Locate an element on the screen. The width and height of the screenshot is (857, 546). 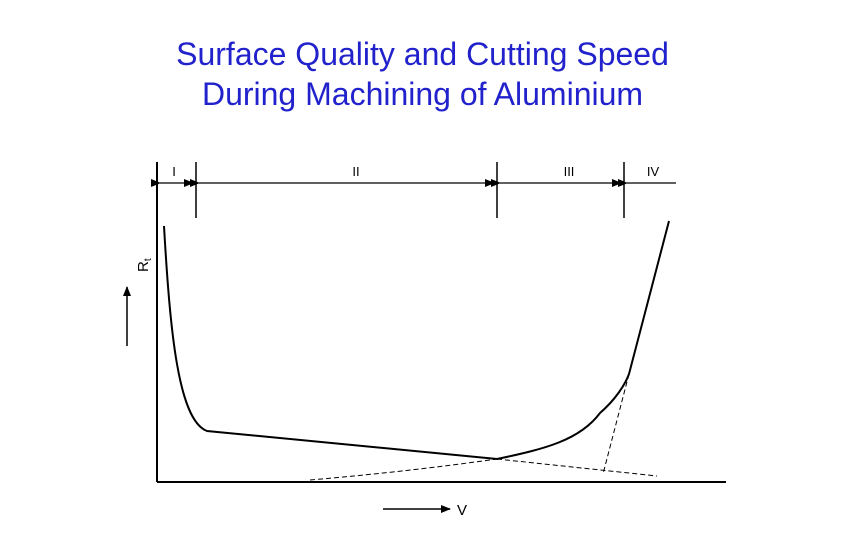
region-label-iv: IV is located at coordinates (653, 171).